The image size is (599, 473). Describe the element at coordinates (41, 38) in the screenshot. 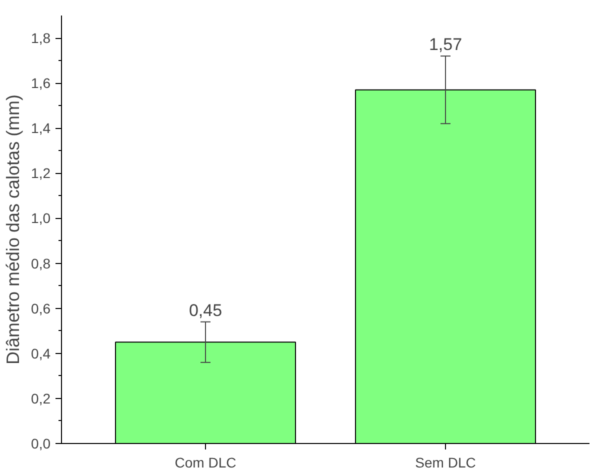

I see `y-tick-label: 1,8` at that location.